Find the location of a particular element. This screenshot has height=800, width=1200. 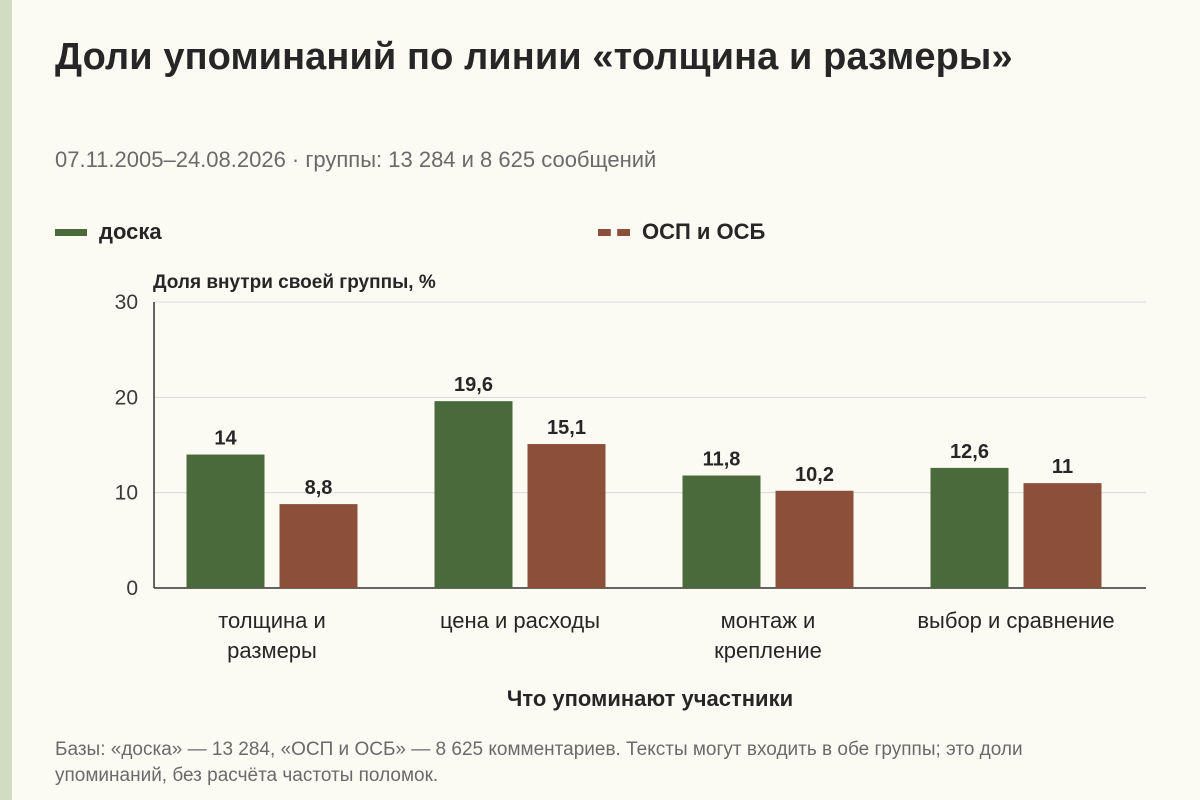

data-label: 12,6 is located at coordinates (969, 452).